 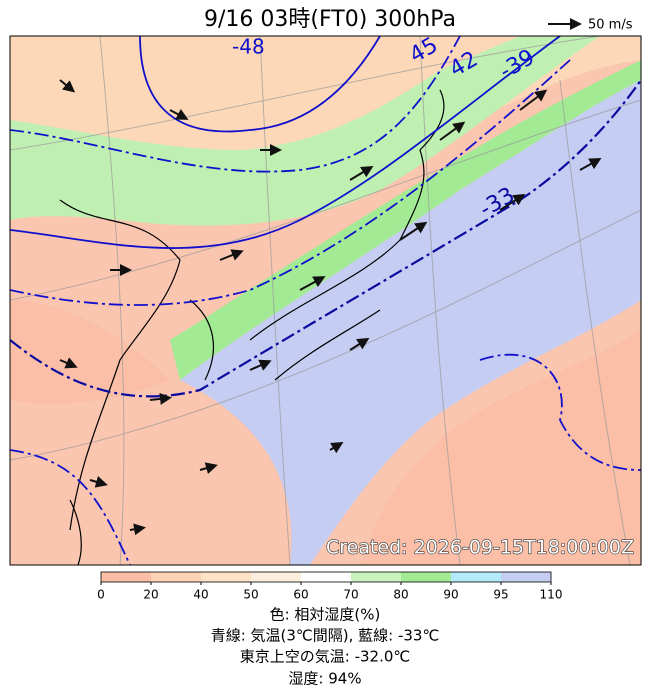 What do you see at coordinates (480, 548) in the screenshot?
I see `created-label: Created: 2026-09-15T18:00:00Z` at bounding box center [480, 548].